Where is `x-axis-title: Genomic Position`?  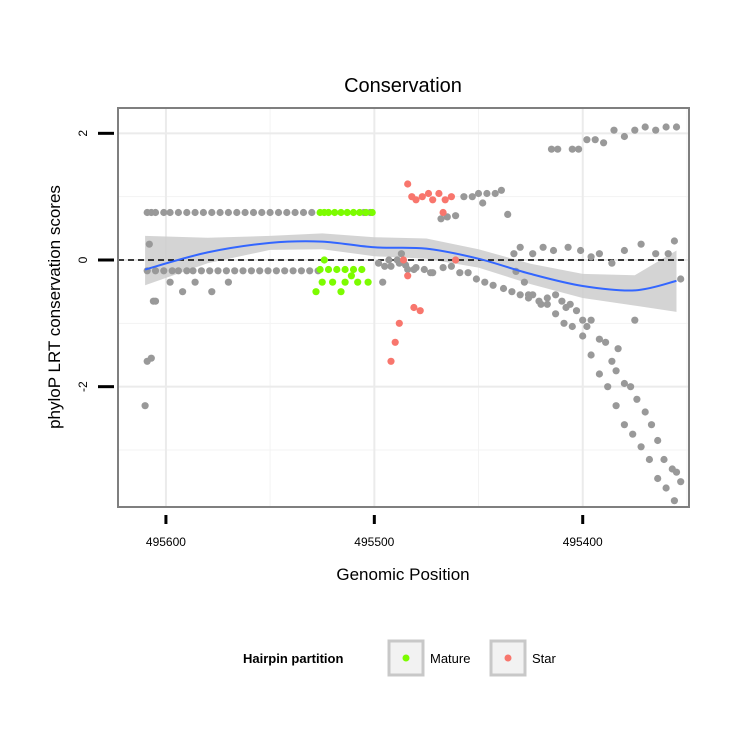 x-axis-title: Genomic Position is located at coordinates (402, 574).